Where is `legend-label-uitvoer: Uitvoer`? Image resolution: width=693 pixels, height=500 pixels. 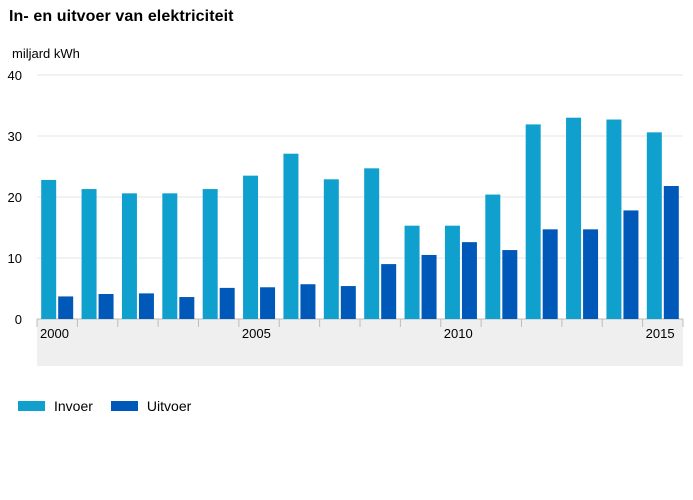
legend-label-uitvoer: Uitvoer is located at coordinates (169, 406).